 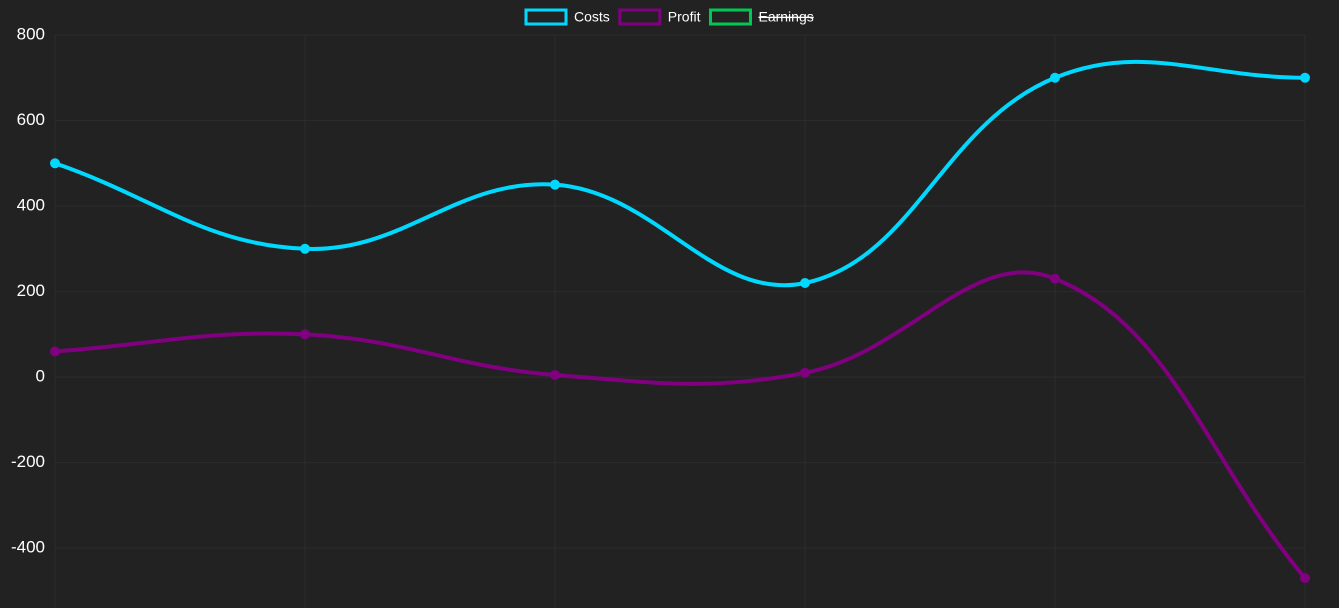 I want to click on y-tick-label: 0, so click(x=40, y=376).